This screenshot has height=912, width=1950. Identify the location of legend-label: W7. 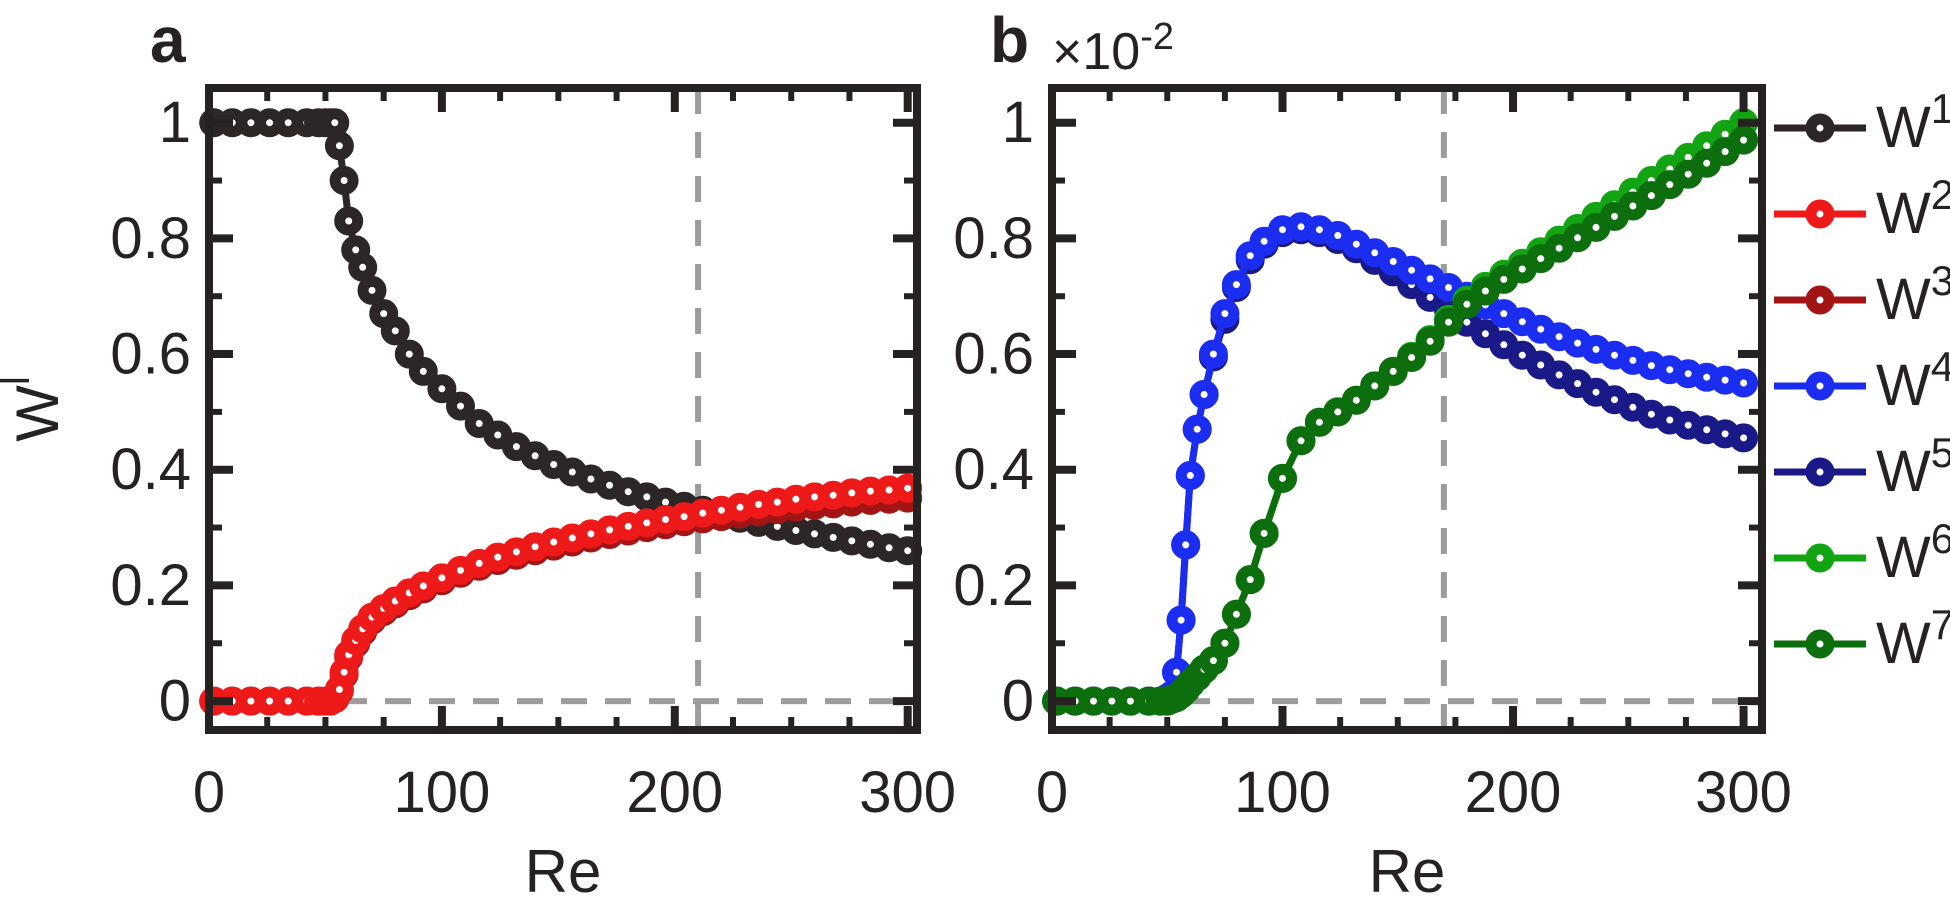
(1913, 638).